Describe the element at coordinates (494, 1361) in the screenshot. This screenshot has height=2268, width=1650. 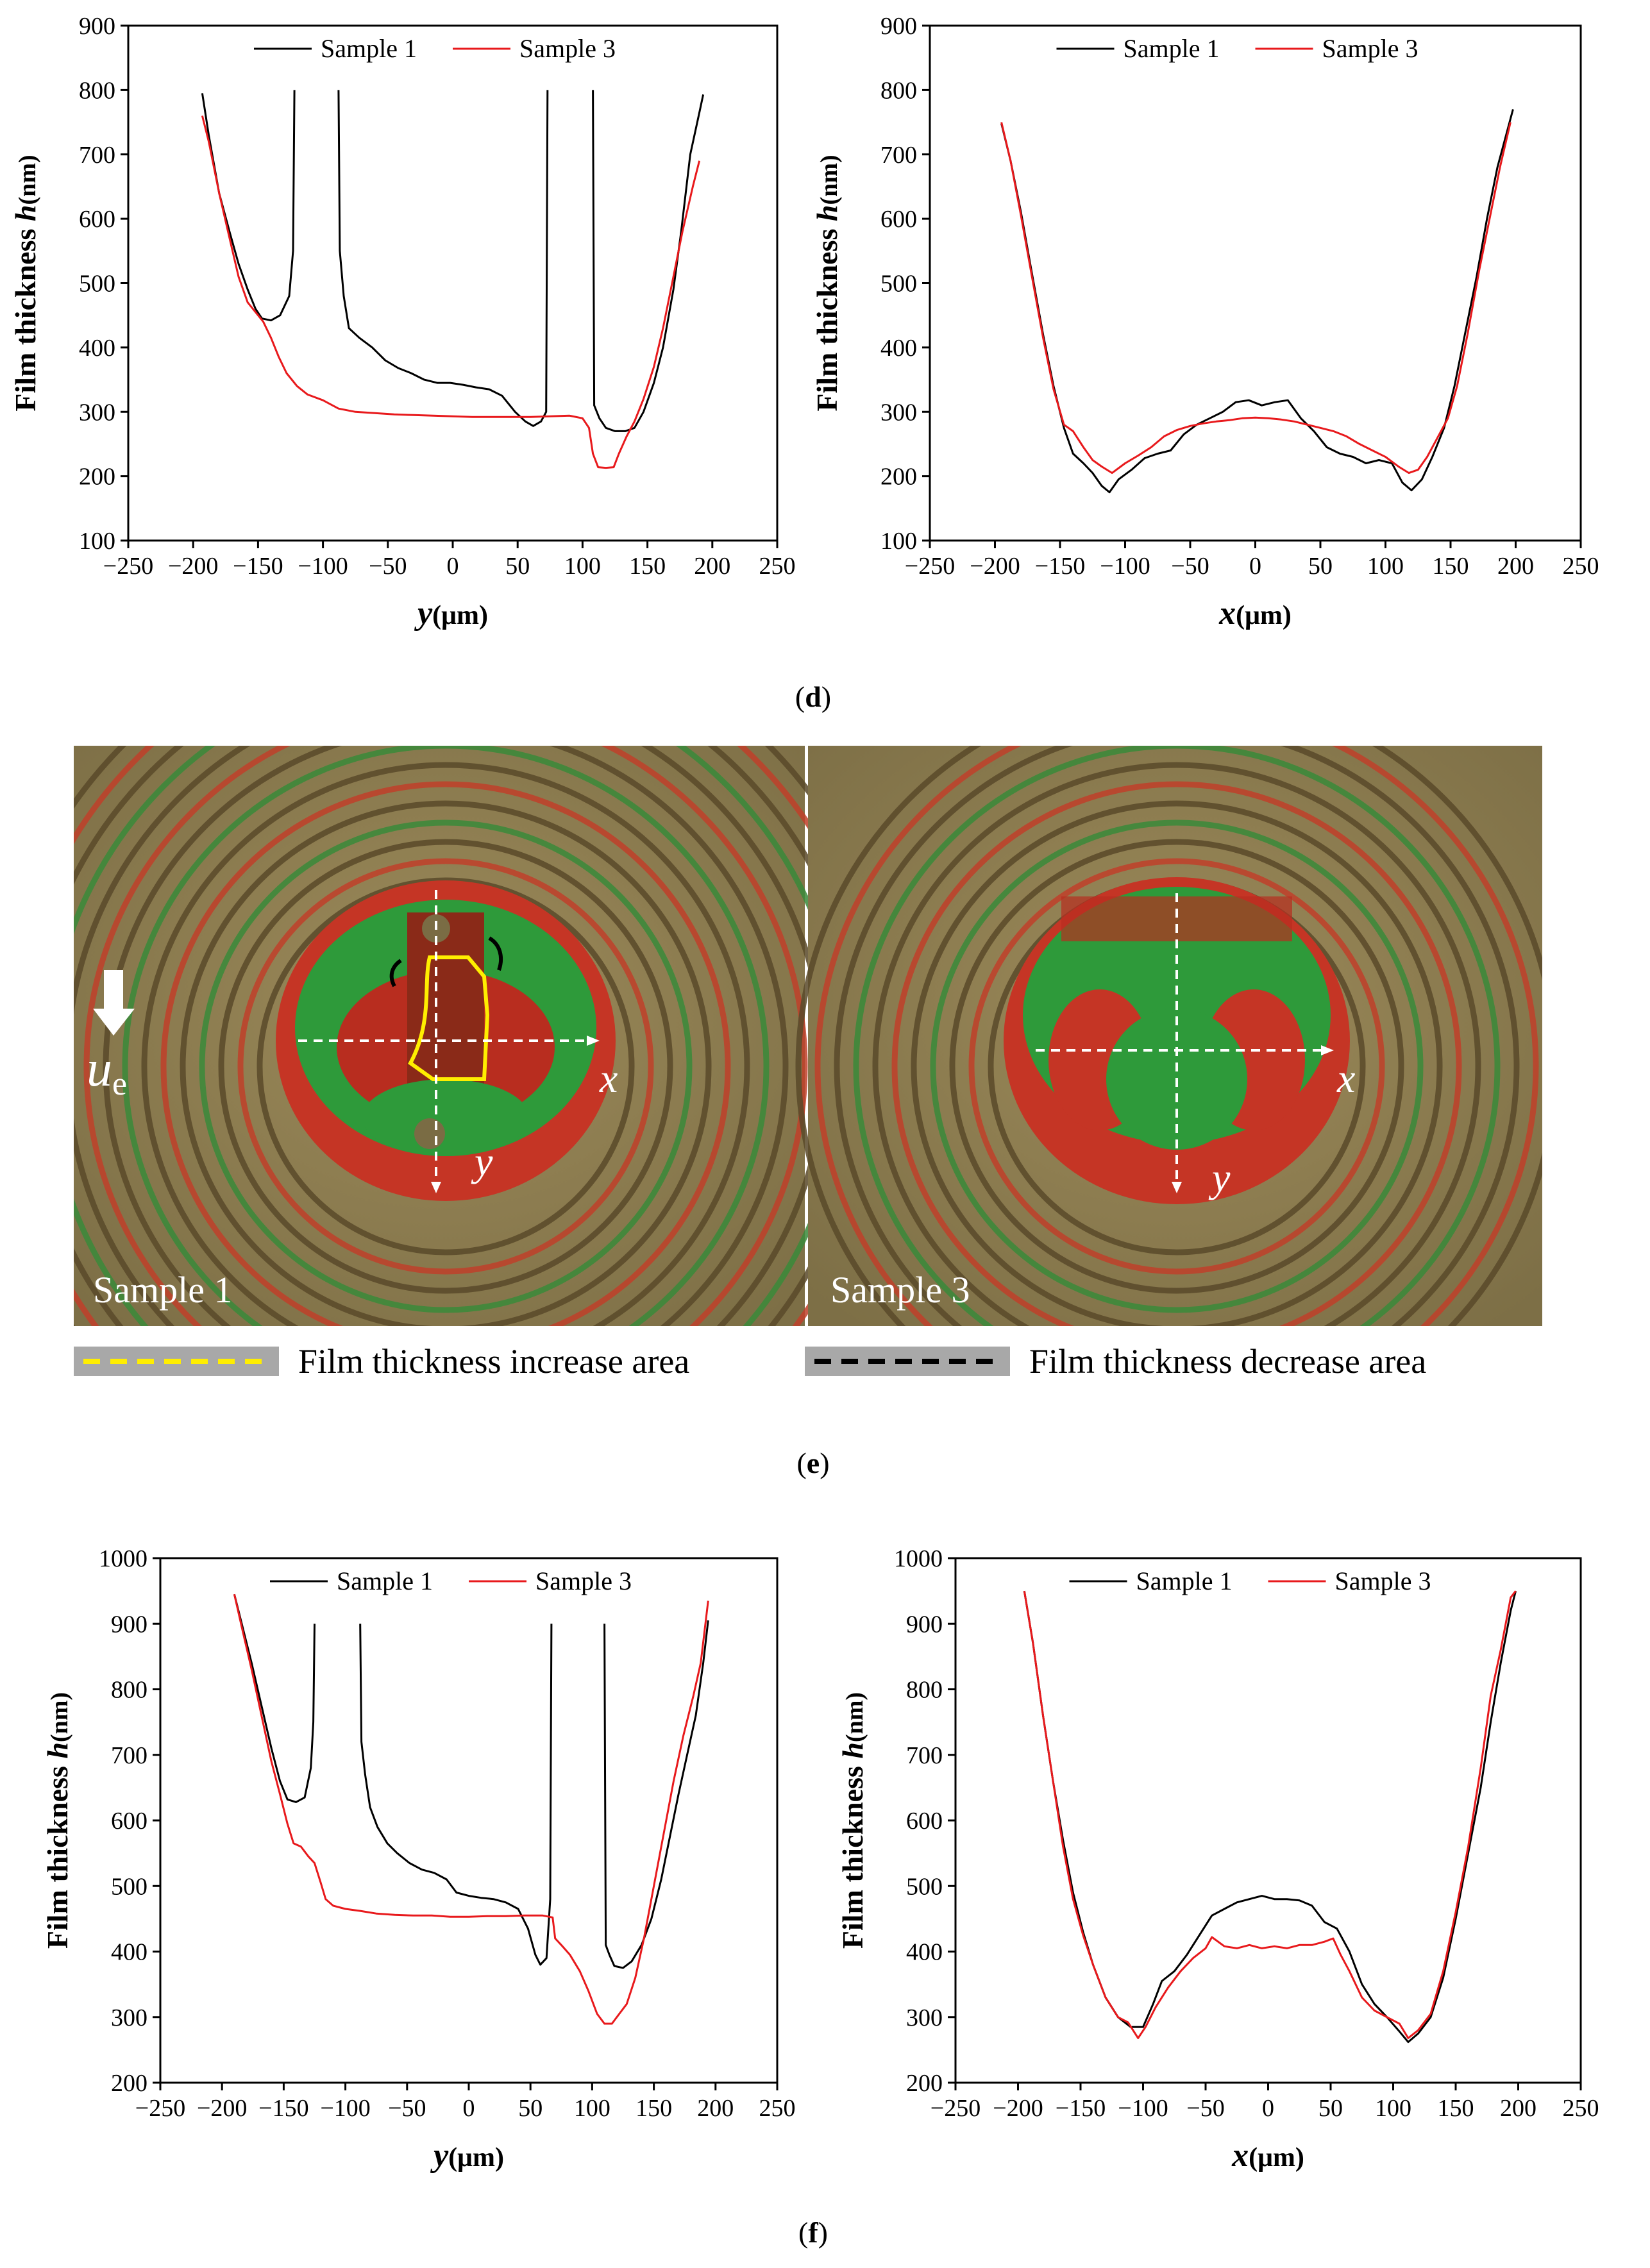
I see `legend-label-increase: Film thickness increase area` at that location.